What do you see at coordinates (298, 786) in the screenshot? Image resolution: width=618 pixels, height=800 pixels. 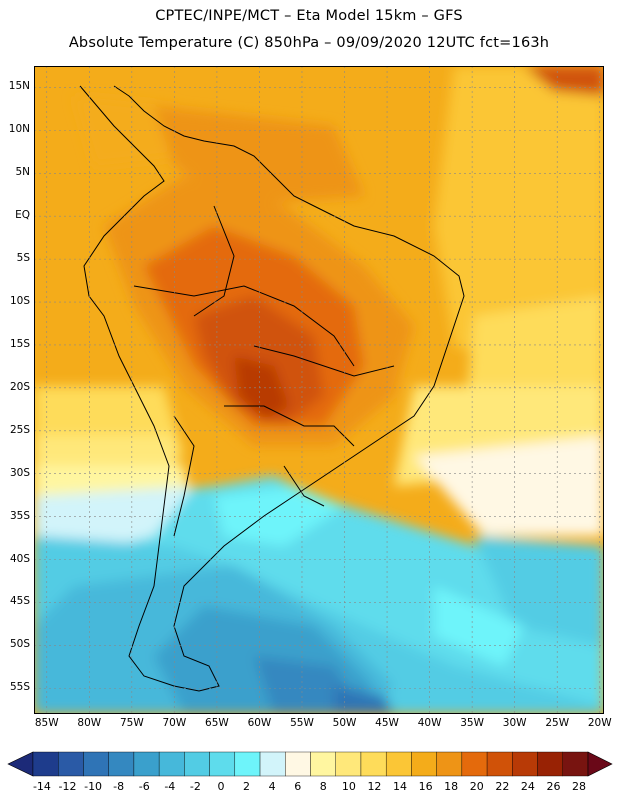 I see `colorbar-label: 6` at bounding box center [298, 786].